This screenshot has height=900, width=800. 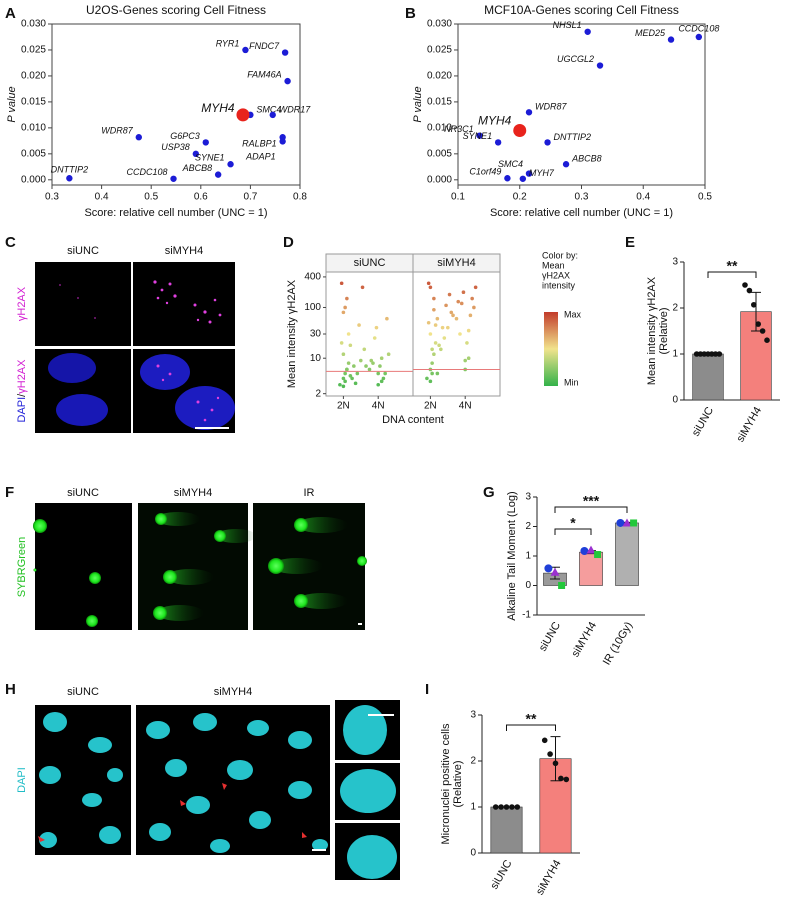 What do you see at coordinates (458, 783) in the screenshot?
I see `y-axis-label: (Relative)` at bounding box center [458, 783].